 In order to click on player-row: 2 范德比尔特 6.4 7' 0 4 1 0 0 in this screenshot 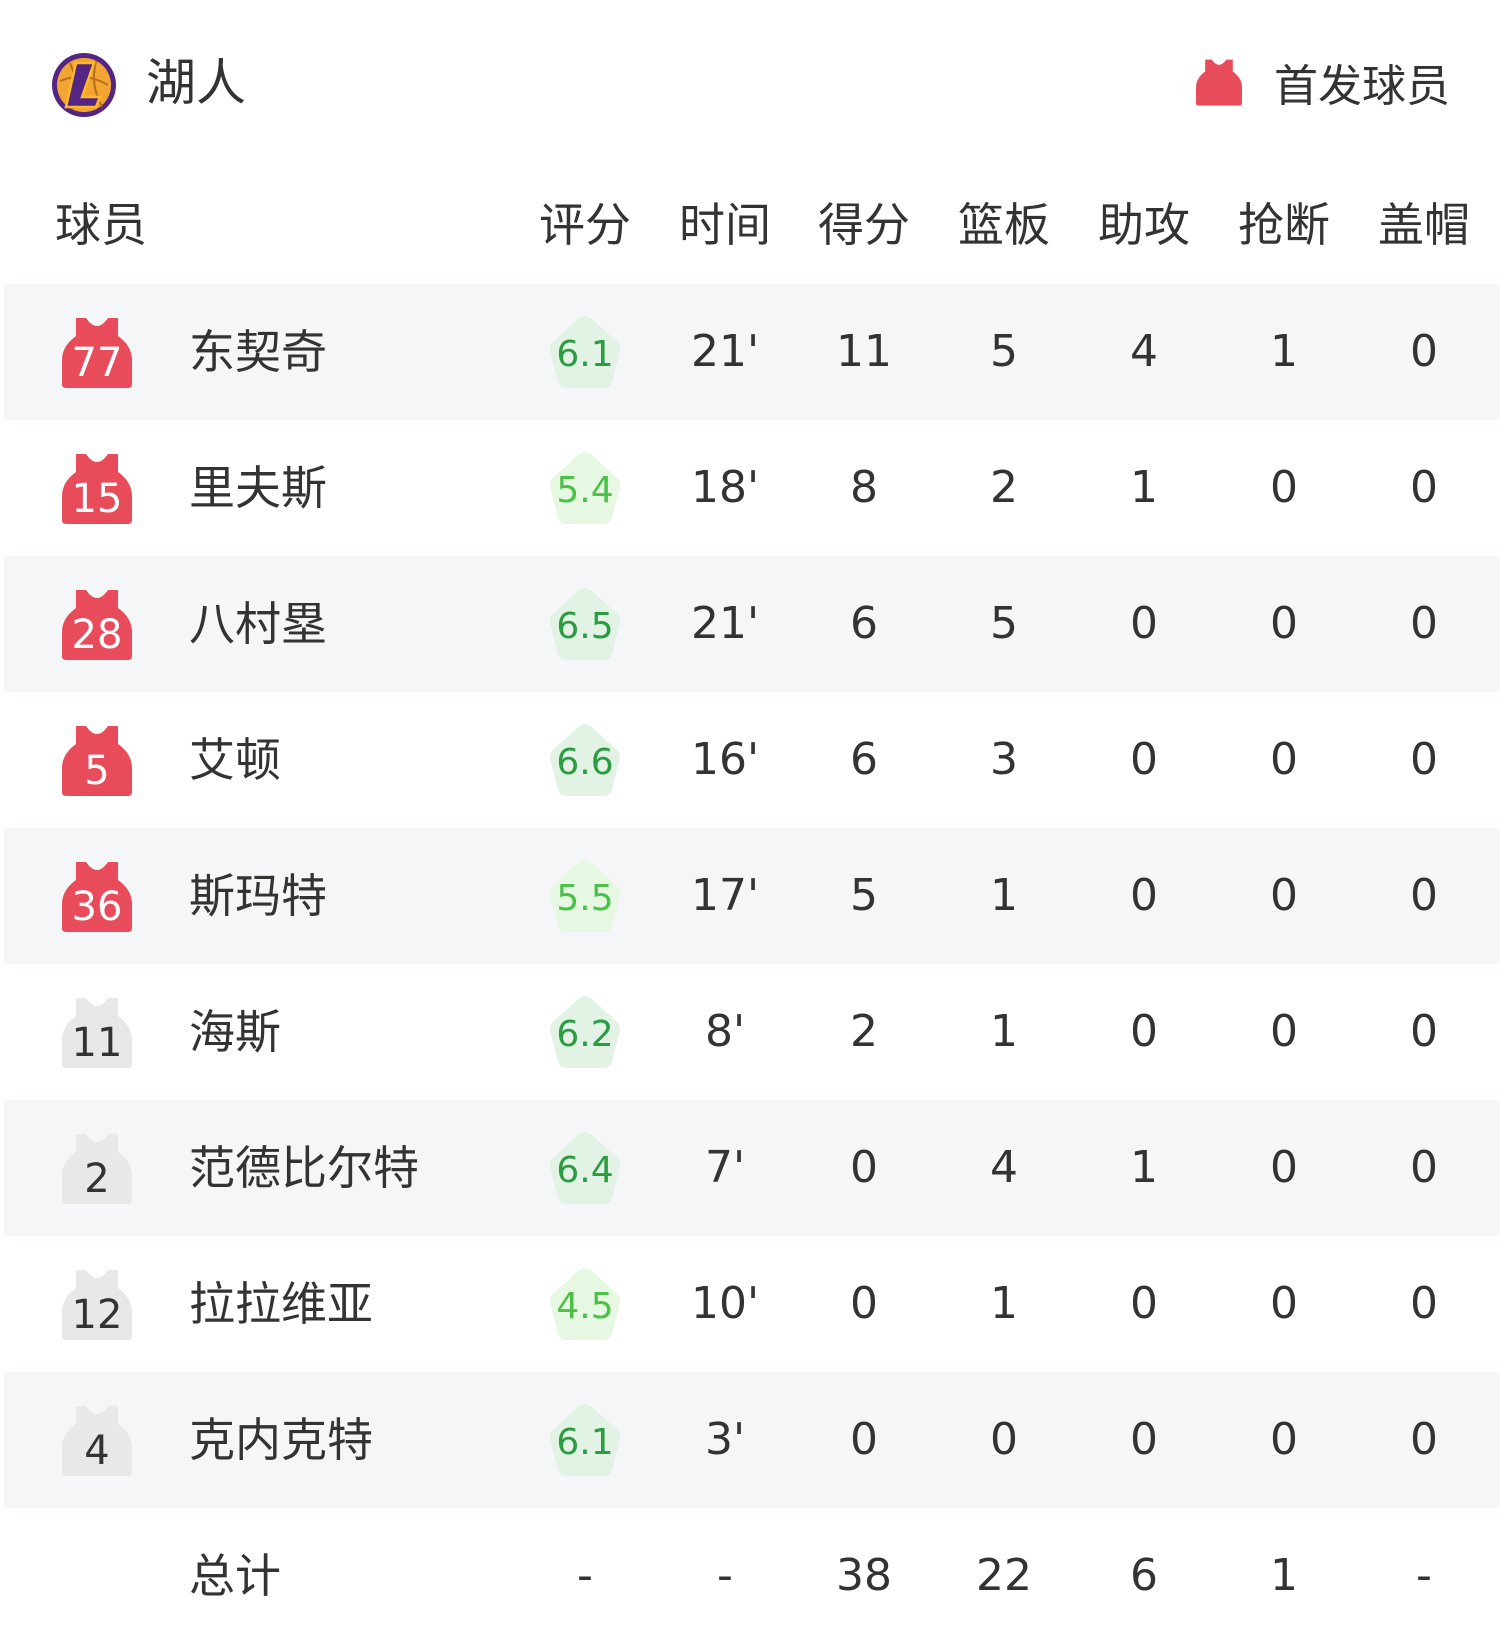, I will do `click(752, 1168)`.